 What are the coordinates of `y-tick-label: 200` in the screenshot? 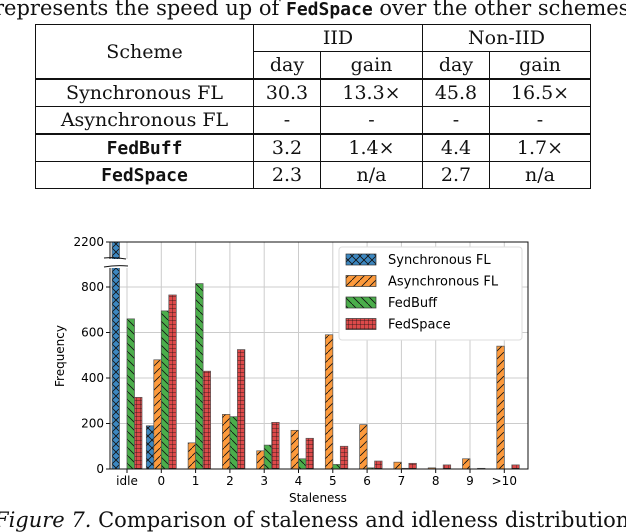 It's located at (92, 424).